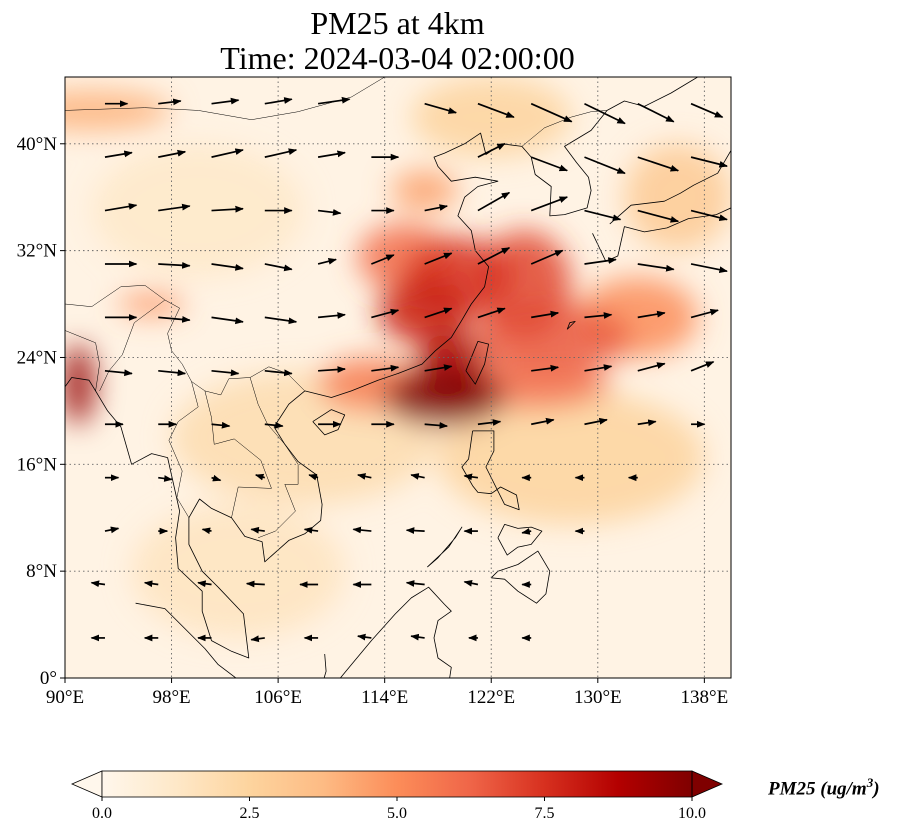 This screenshot has height=836, width=905. What do you see at coordinates (445, 547) in the screenshot?
I see `coastline-palawan` at bounding box center [445, 547].